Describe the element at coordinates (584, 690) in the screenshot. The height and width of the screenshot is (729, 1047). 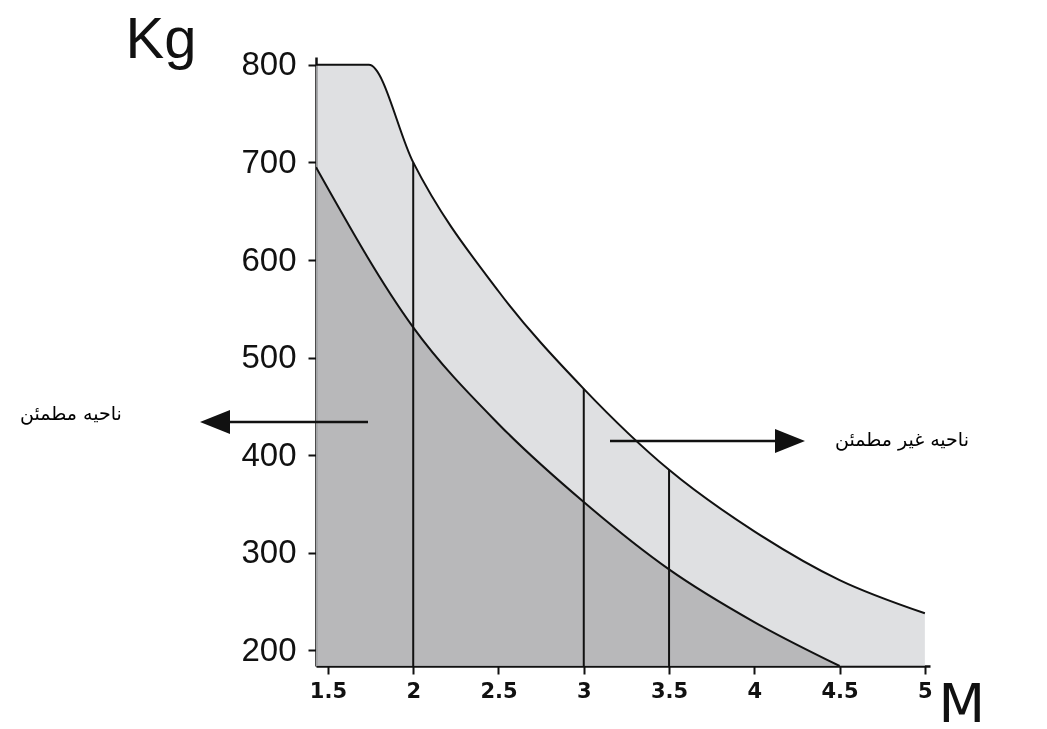
I see `x-tick-label: 3` at that location.